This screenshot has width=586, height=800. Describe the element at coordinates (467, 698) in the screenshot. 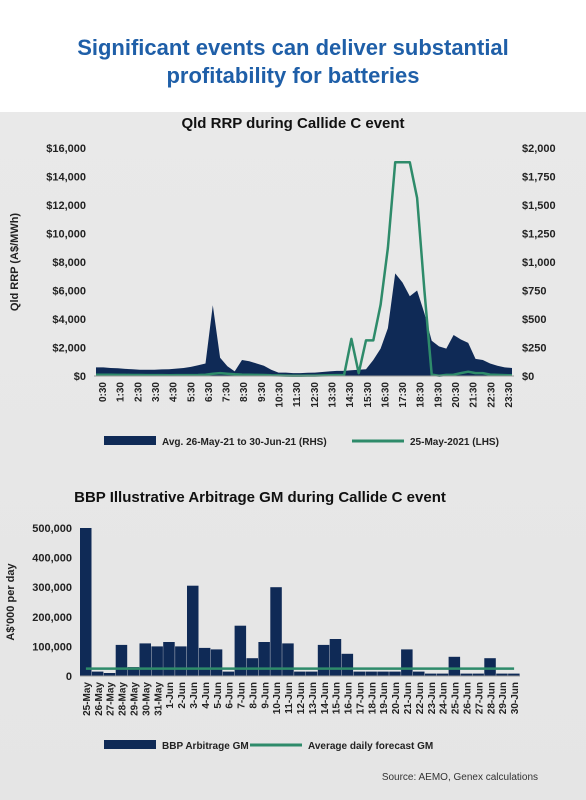

I see `x-tick-label: 26-Jun` at that location.